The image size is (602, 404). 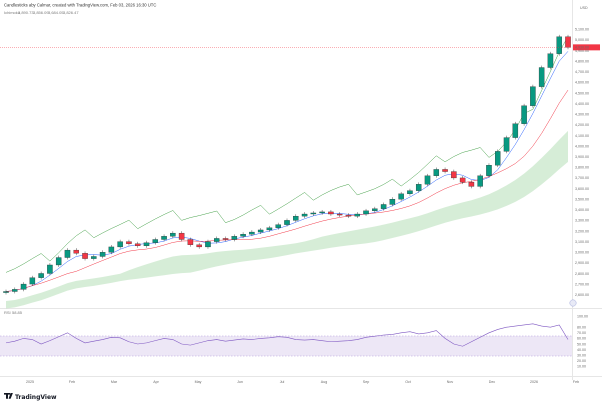 I want to click on time-tick-label: Jun, so click(x=240, y=382).